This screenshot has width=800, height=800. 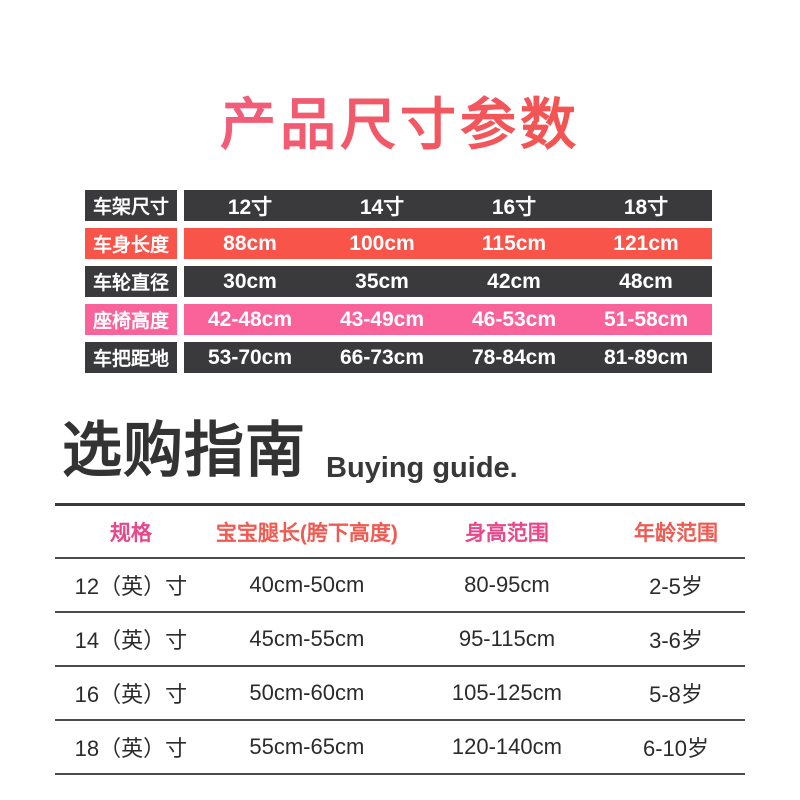 I want to click on spec-row-values: 88cm 100cm 115cm 121cm, so click(x=448, y=243).